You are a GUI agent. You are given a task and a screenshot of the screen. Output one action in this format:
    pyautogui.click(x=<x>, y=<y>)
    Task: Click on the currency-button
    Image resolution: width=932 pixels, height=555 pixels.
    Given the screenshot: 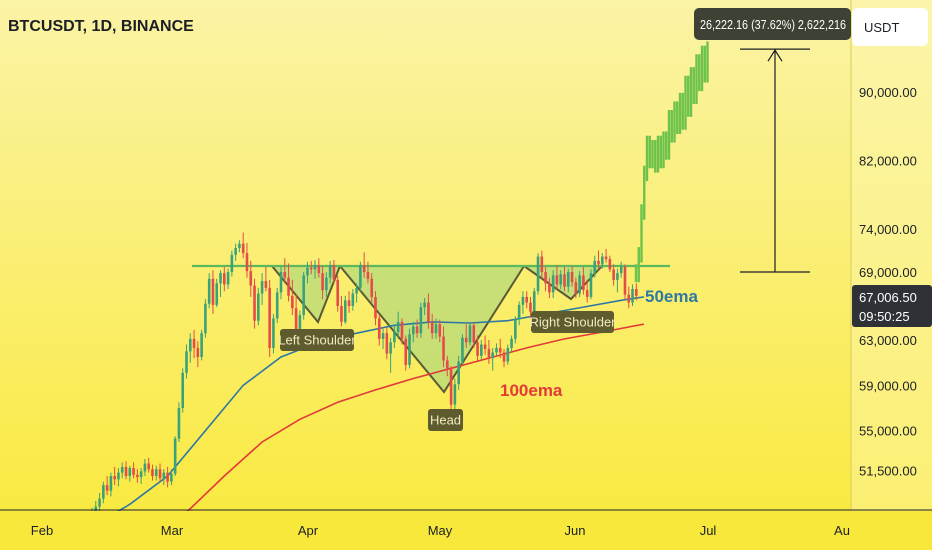 What is the action you would take?
    pyautogui.click(x=890, y=27)
    